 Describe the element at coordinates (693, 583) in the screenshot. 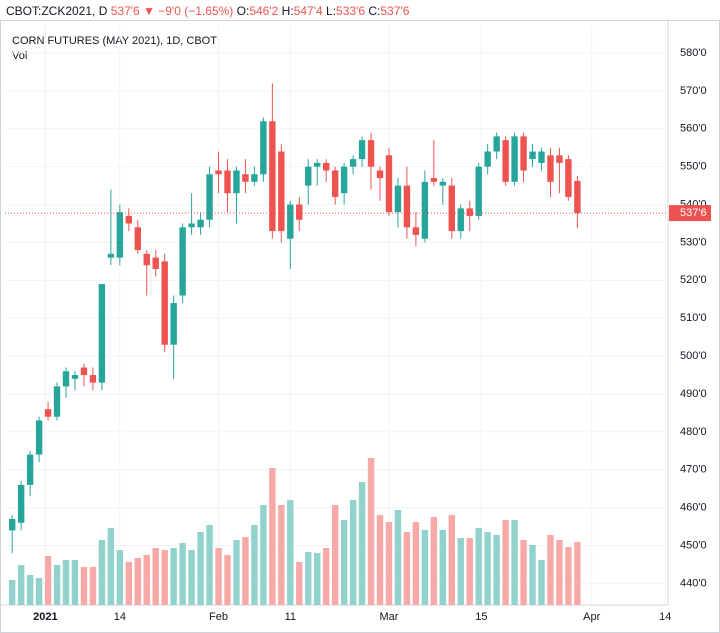

I see `y-tick-label: 440'0` at that location.